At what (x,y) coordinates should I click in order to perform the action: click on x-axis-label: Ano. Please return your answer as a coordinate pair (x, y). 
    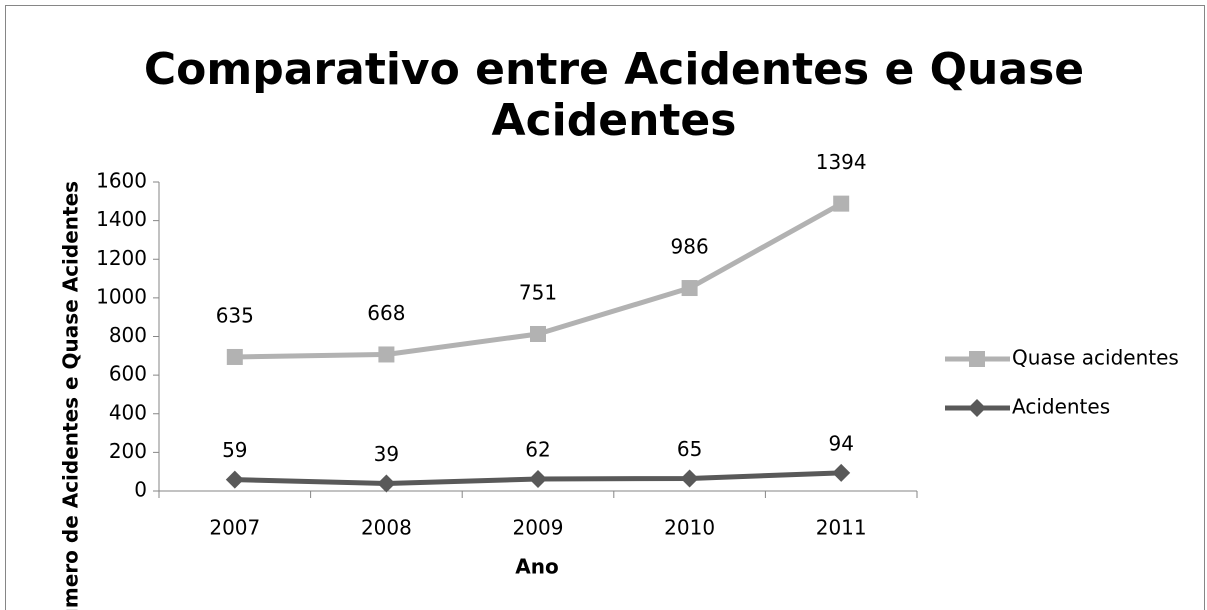
    Looking at the image, I should click on (536, 567).